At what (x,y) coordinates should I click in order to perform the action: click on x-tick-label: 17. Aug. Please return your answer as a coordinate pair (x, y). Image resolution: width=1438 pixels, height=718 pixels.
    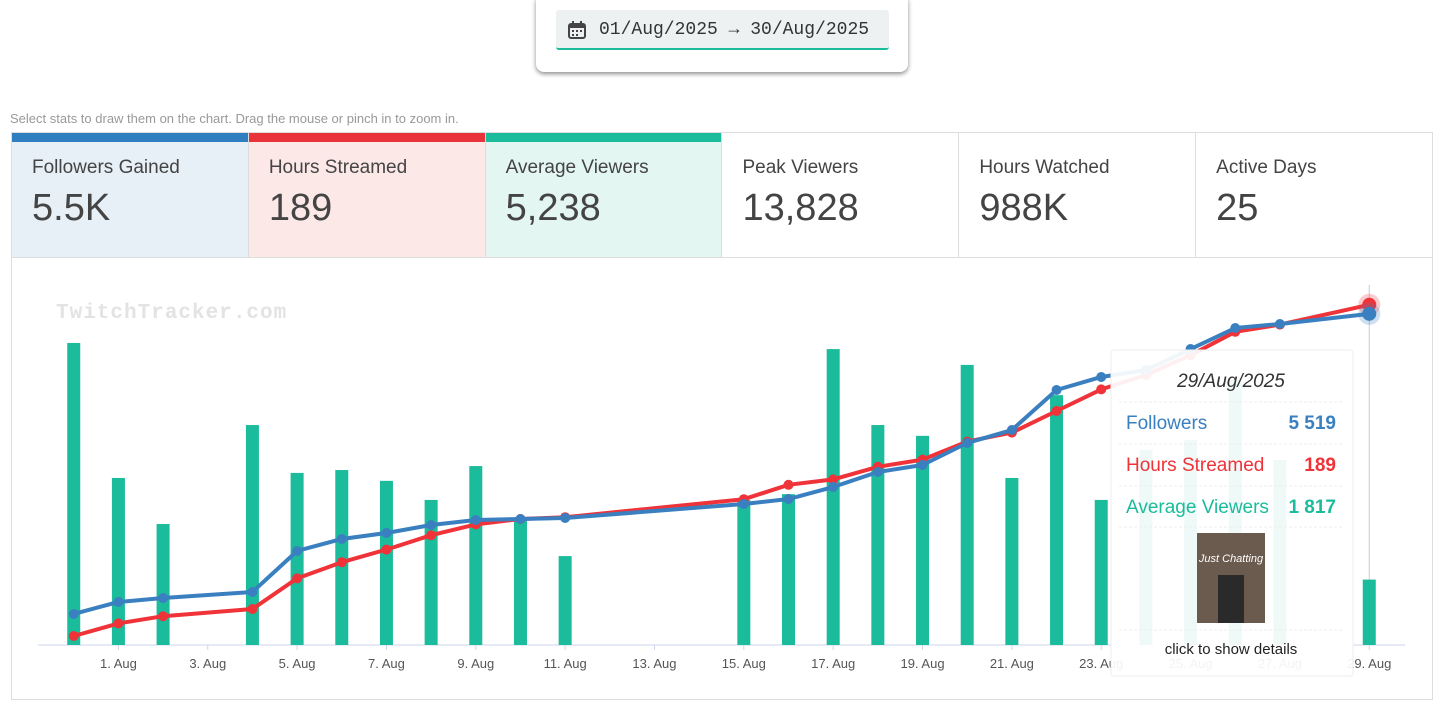
    Looking at the image, I should click on (833, 663).